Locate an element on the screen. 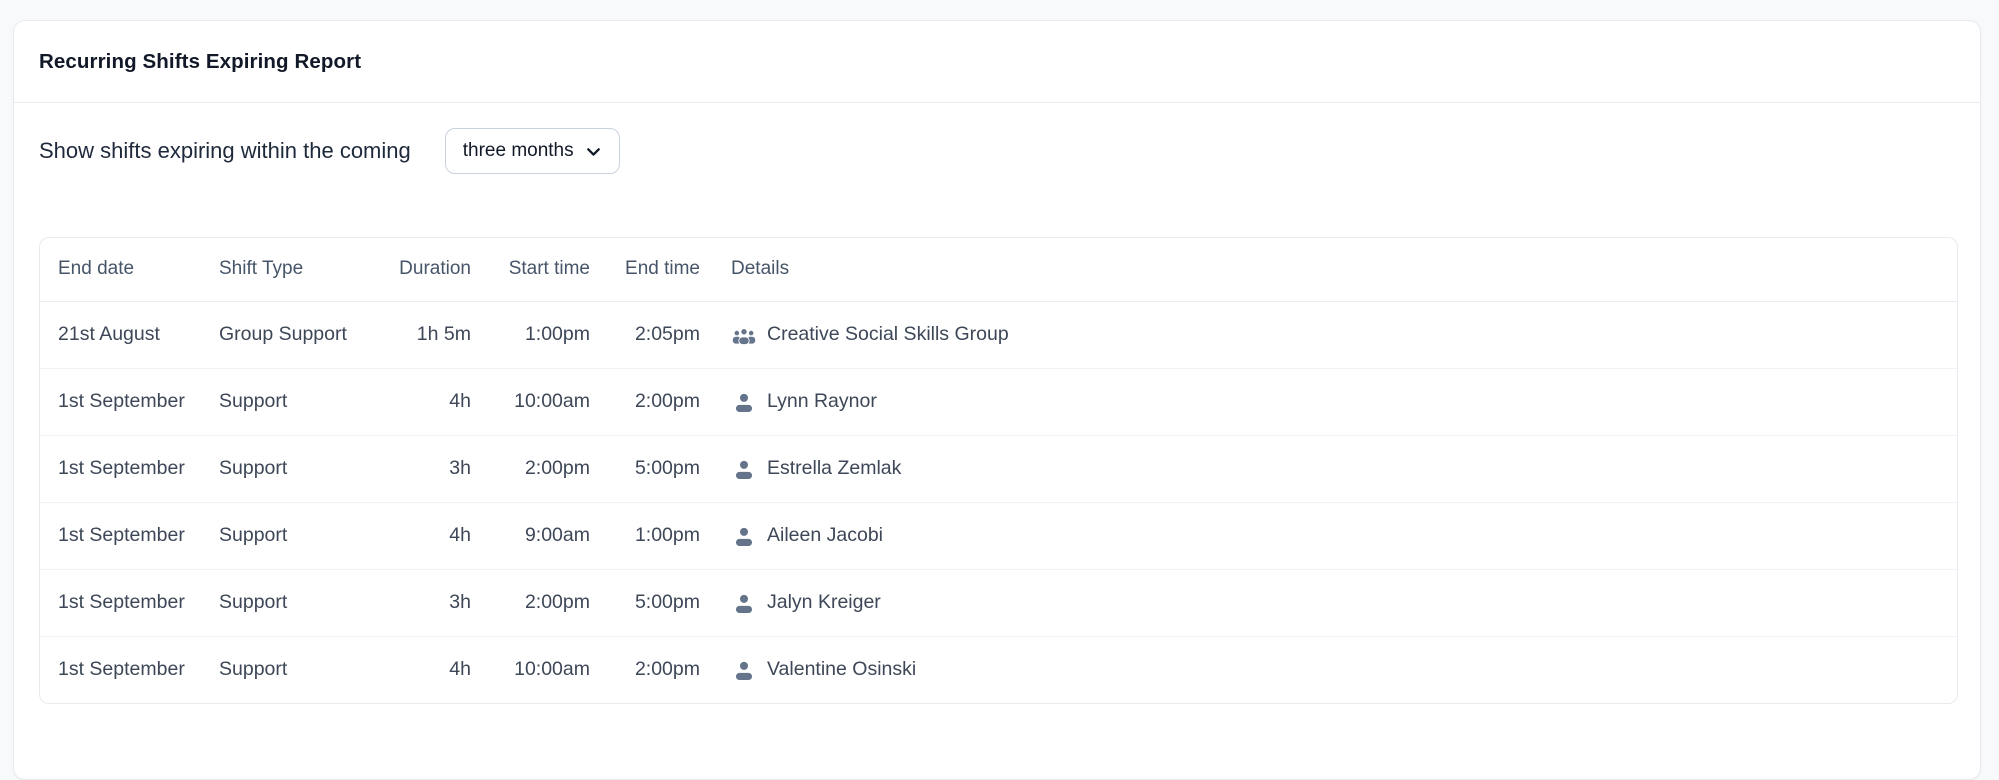 This screenshot has width=1999, height=780. details-label: Valentine Osinski is located at coordinates (842, 669).